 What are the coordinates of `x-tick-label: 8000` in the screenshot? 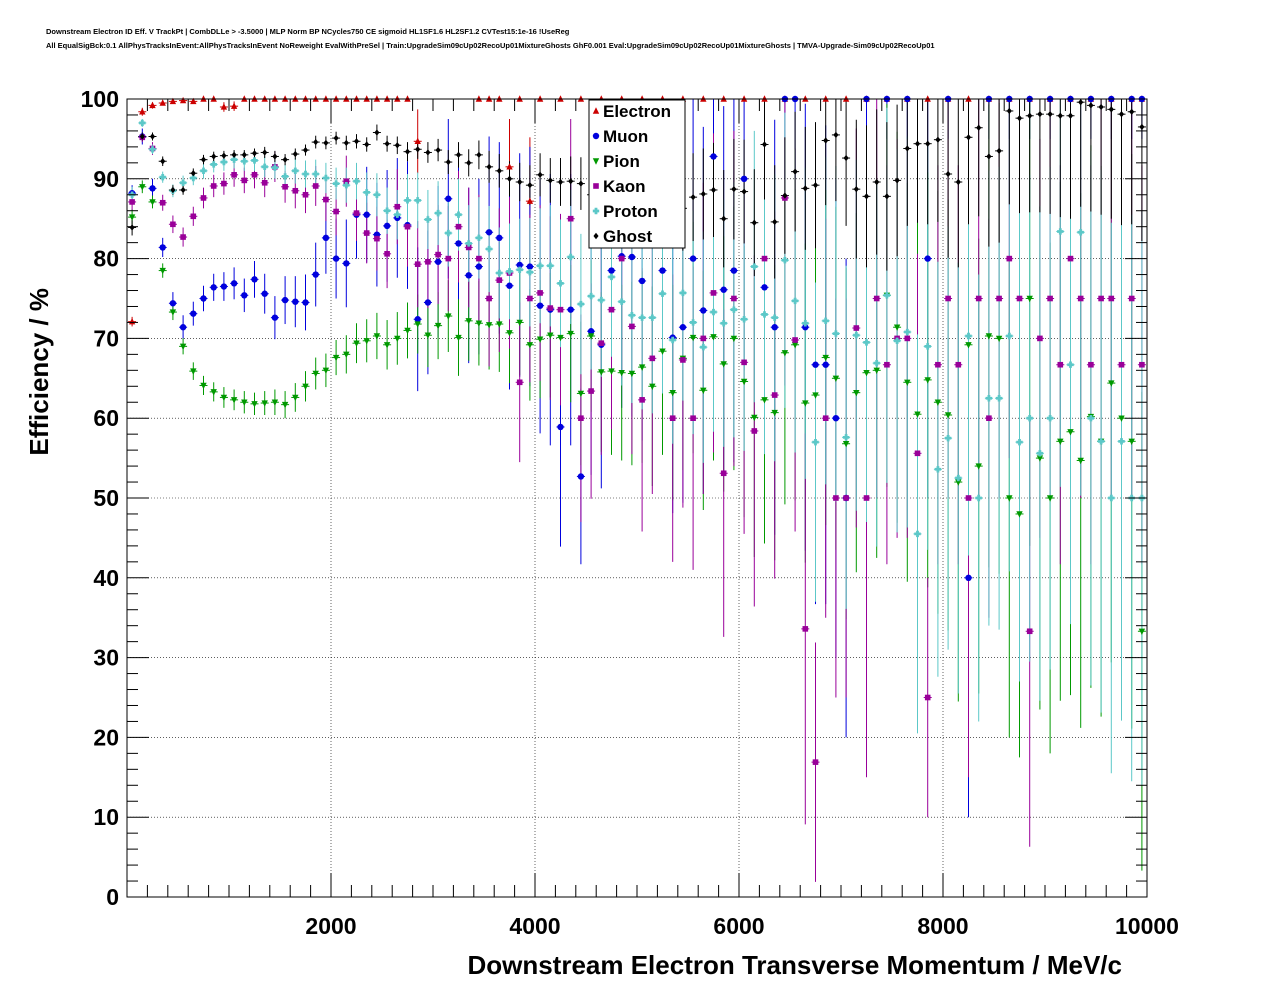 It's located at (942, 926).